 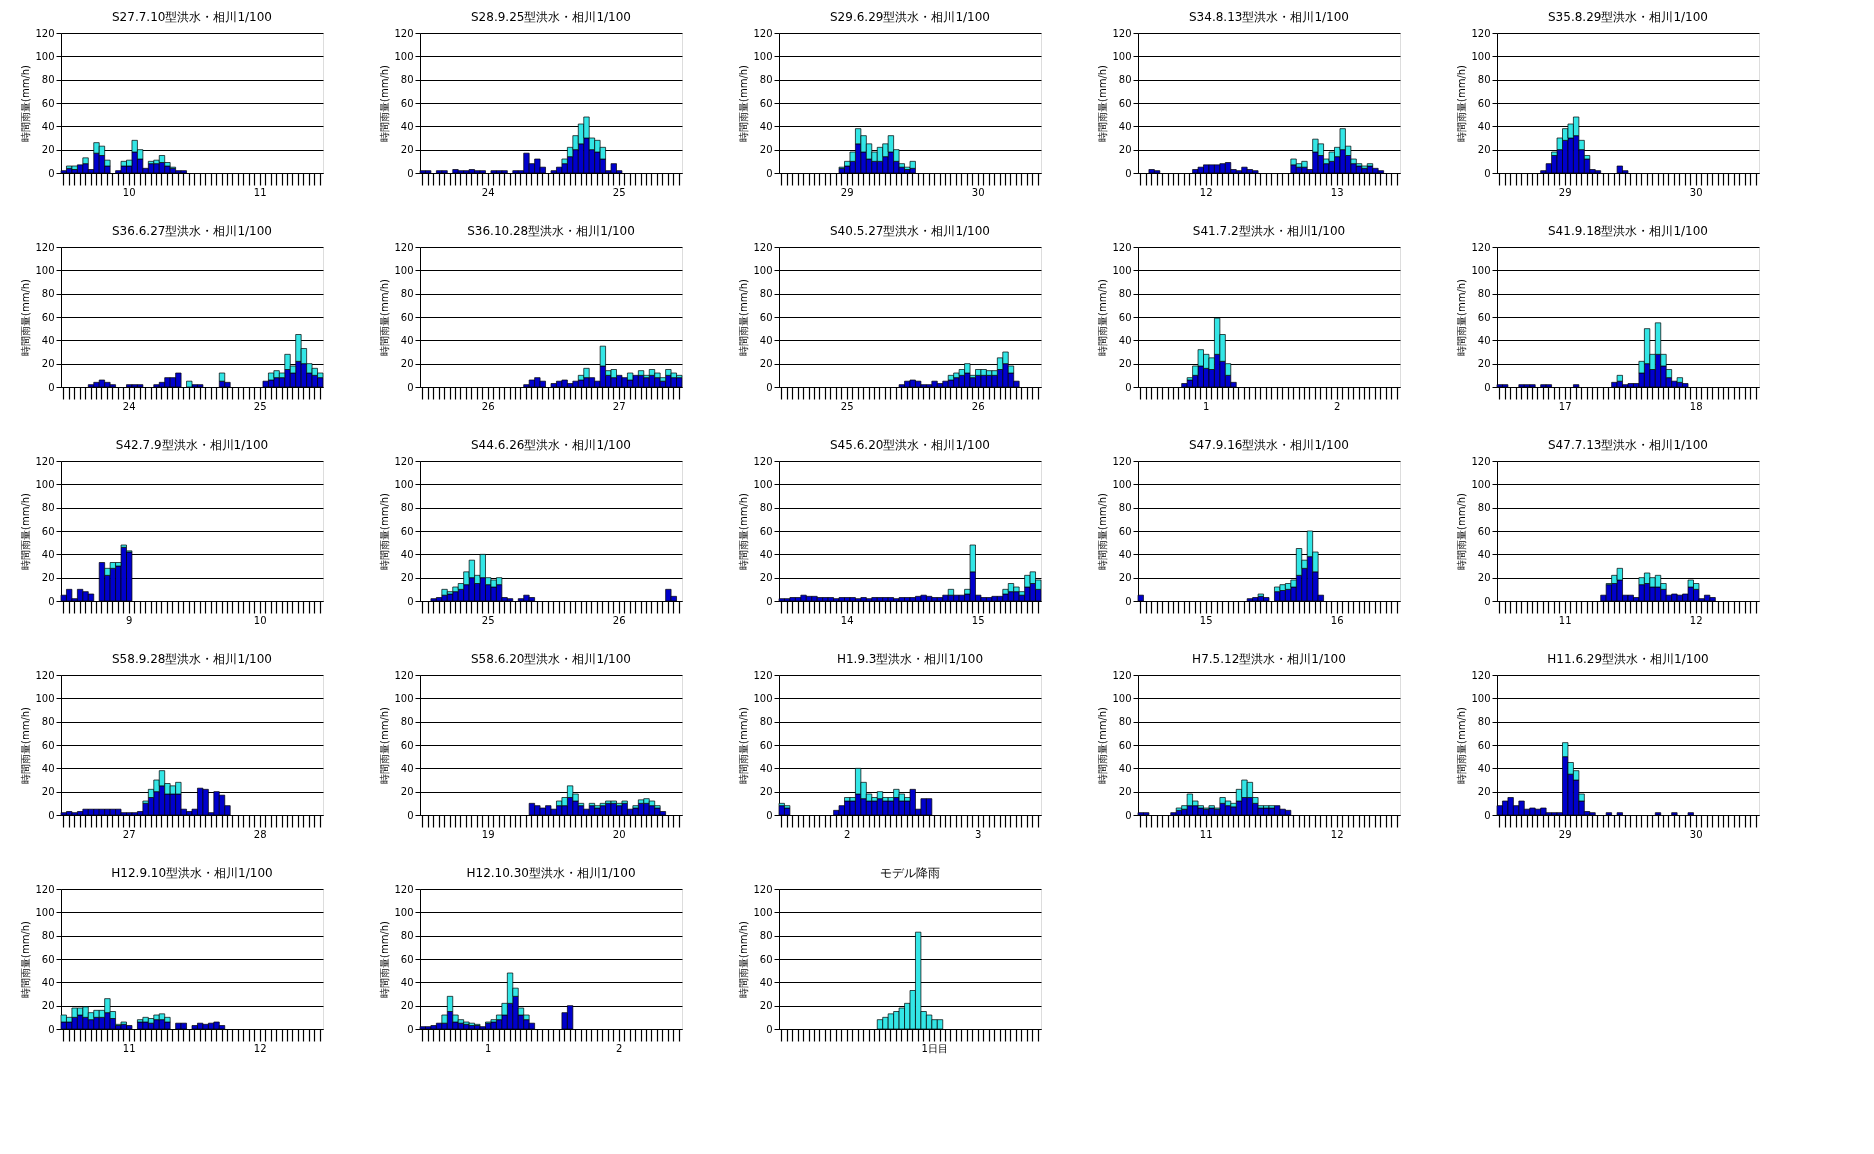 I want to click on chart-title: モデル降雨, so click(x=910, y=873).